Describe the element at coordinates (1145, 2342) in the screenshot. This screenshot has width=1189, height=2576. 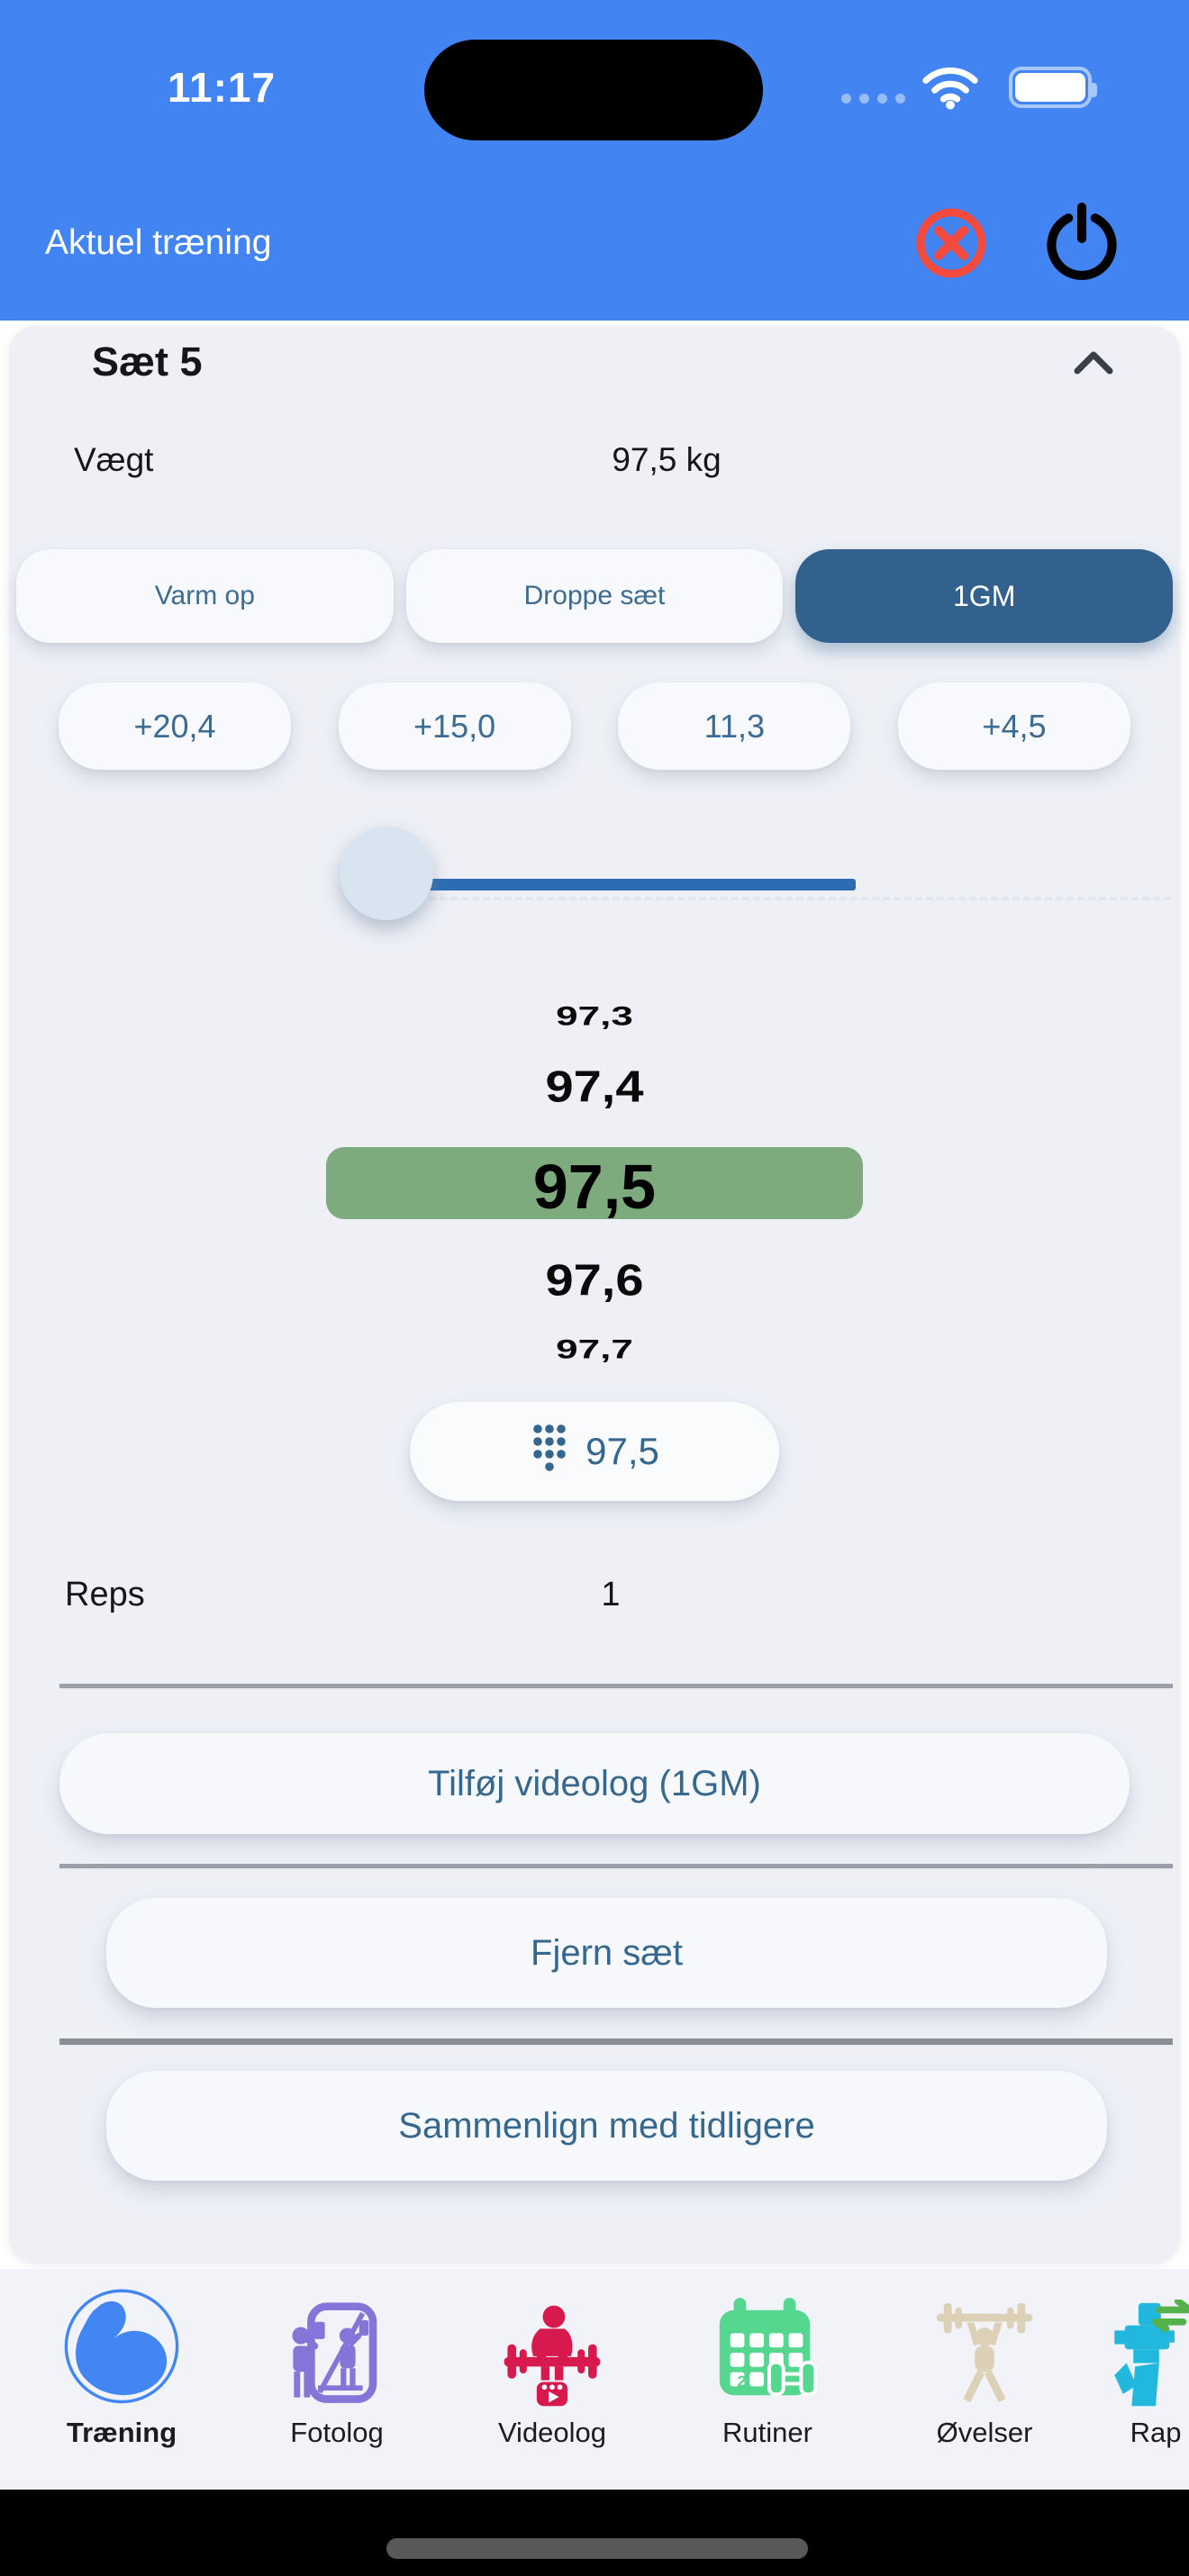
I see `person-report-icon` at that location.